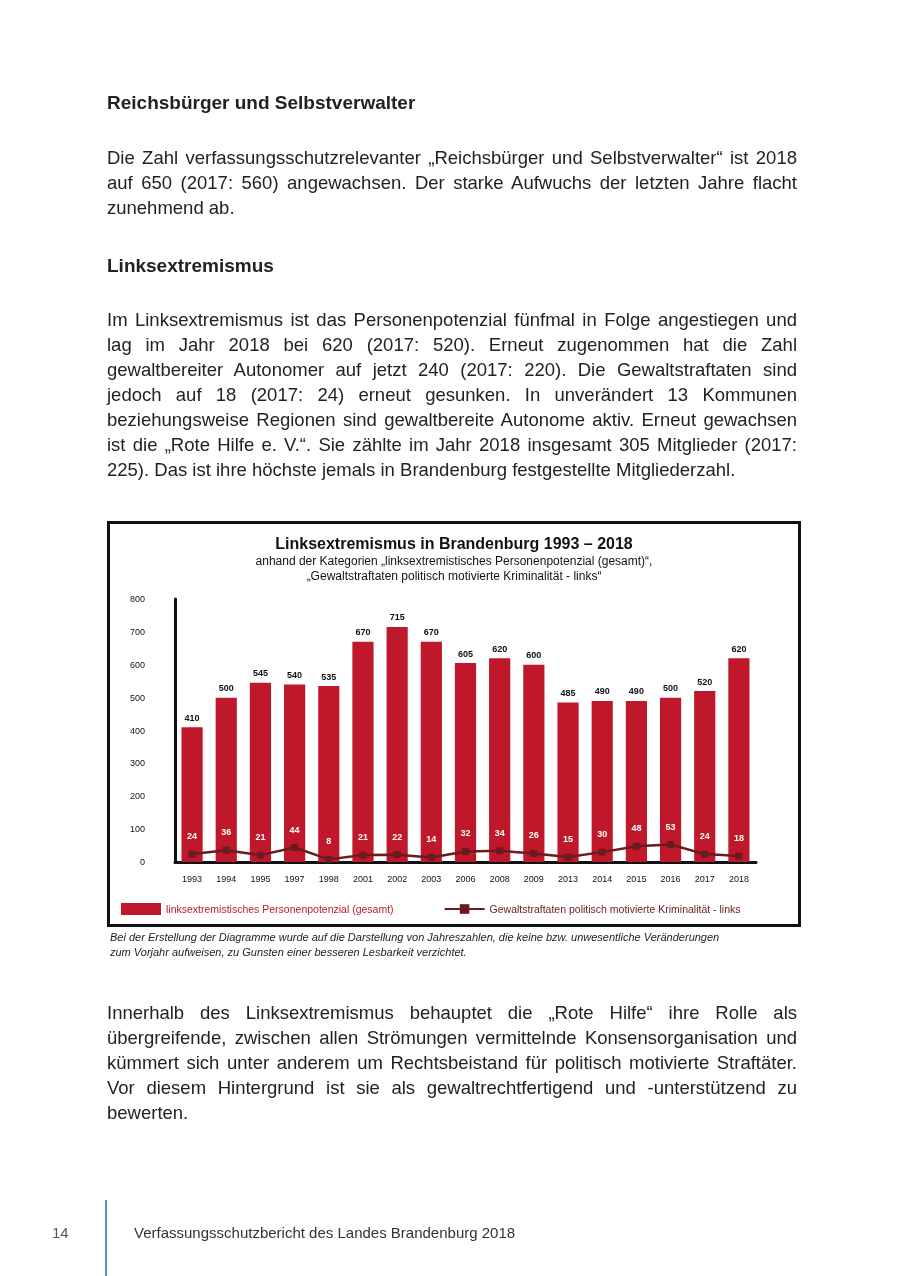 The width and height of the screenshot is (900, 1276). Describe the element at coordinates (415, 945) in the screenshot. I see `text: Bei der Erstellung der Diagramme wurde auf die Darstellung von Jahreszahlen, die keine bzw. unwesentliche Veränderungen zum Vorjahr aufweisen, zu Gunsten einer besseren Lesbarkeit verzichtet.` at that location.